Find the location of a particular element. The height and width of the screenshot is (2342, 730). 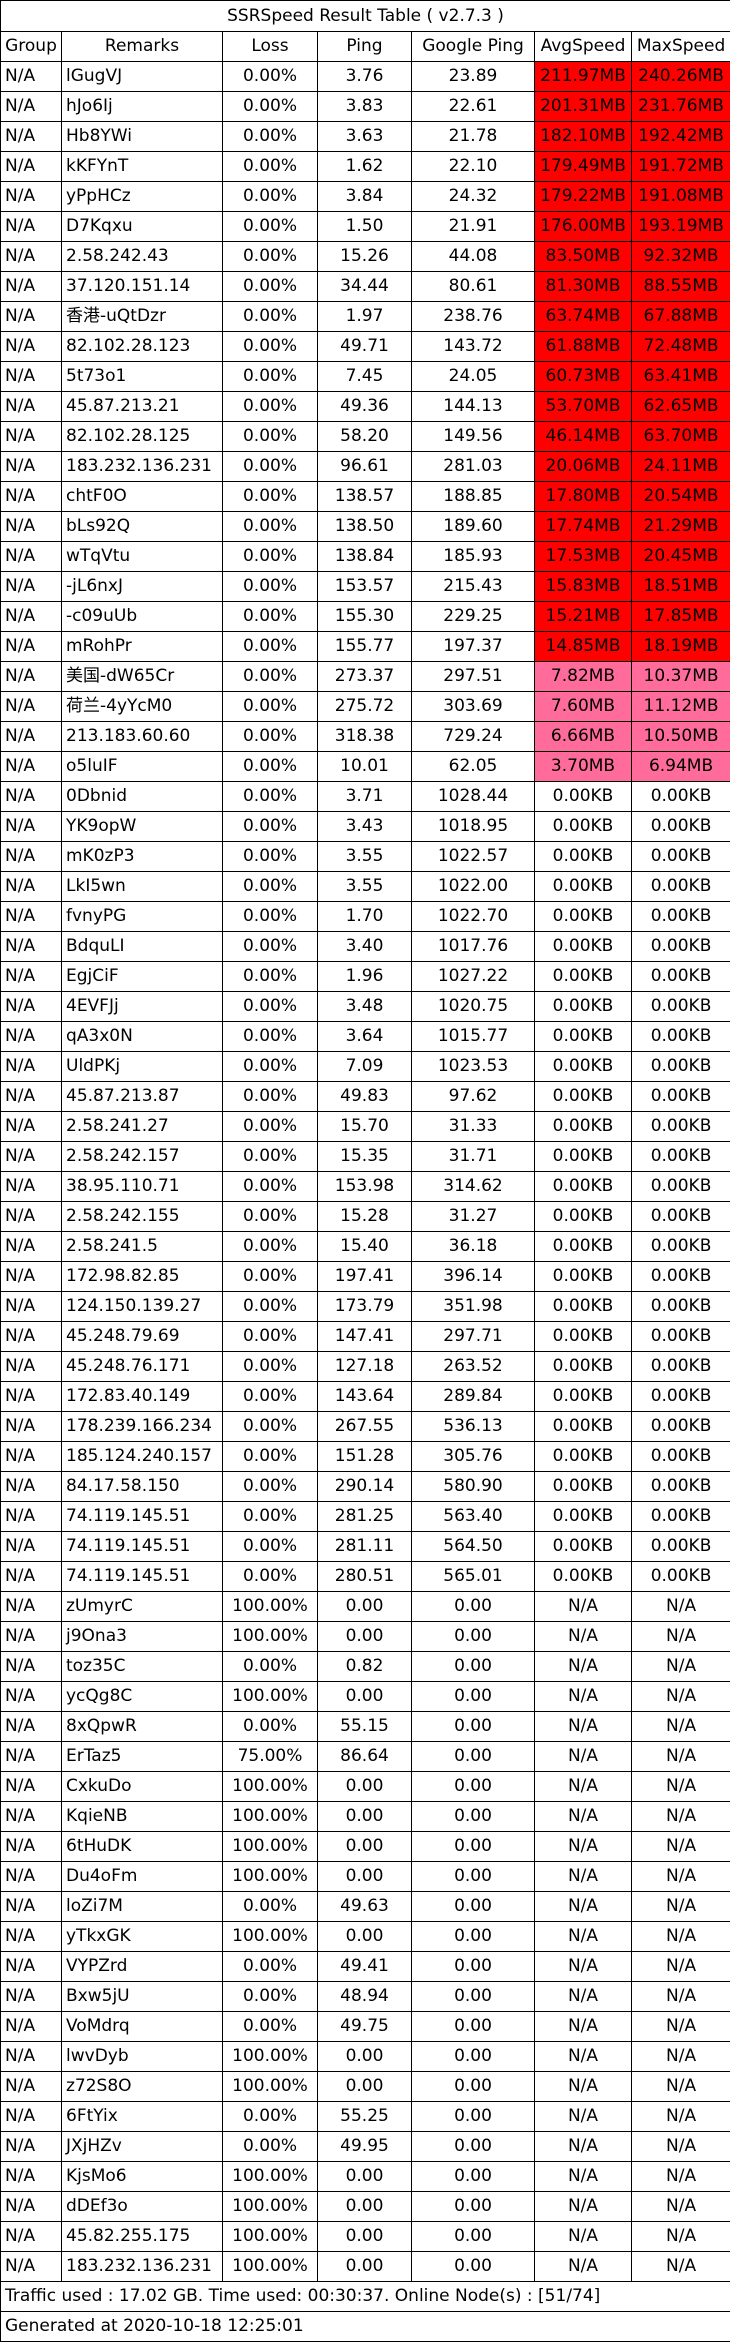

cell-max-speed: 62.65MB is located at coordinates (681, 407).